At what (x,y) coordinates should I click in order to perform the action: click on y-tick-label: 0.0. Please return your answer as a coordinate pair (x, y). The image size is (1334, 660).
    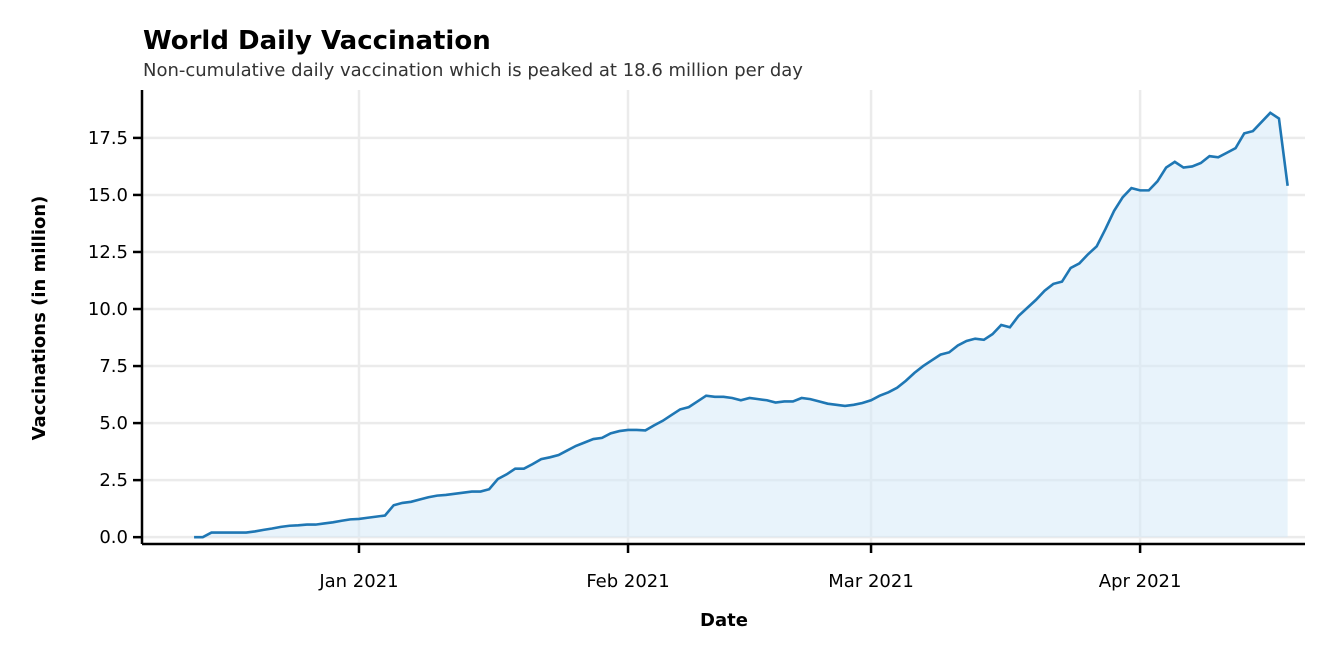
    Looking at the image, I should click on (113, 537).